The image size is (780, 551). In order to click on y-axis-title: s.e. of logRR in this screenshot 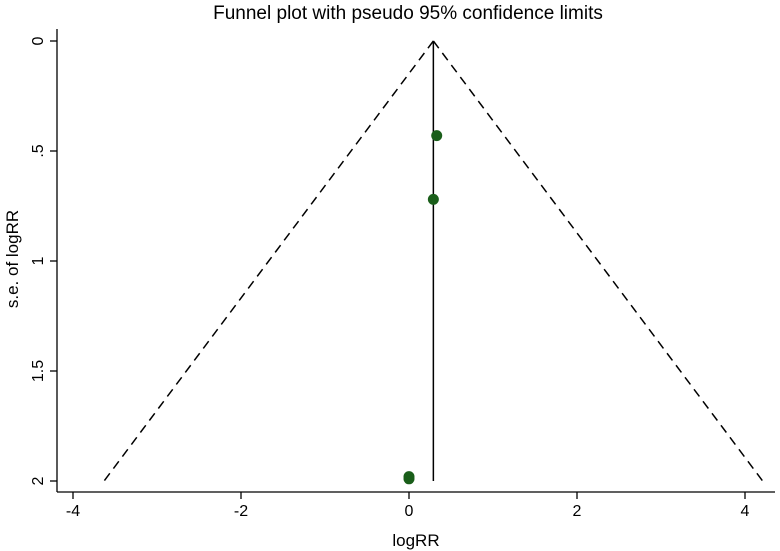, I will do `click(12, 259)`.